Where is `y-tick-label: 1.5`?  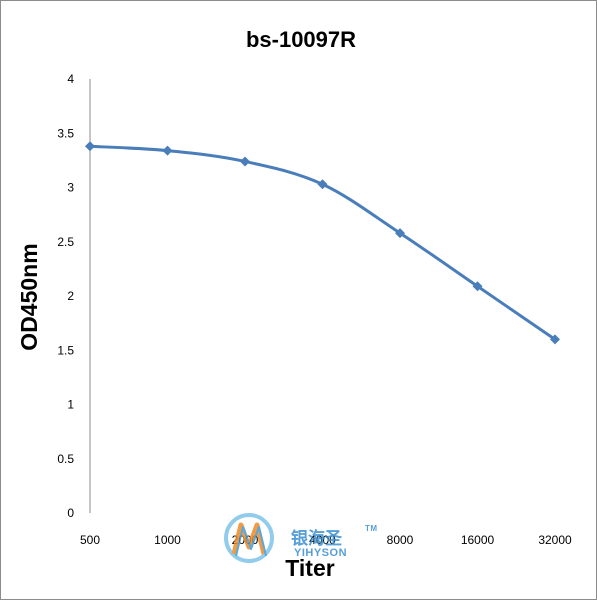
y-tick-label: 1.5 is located at coordinates (65, 350).